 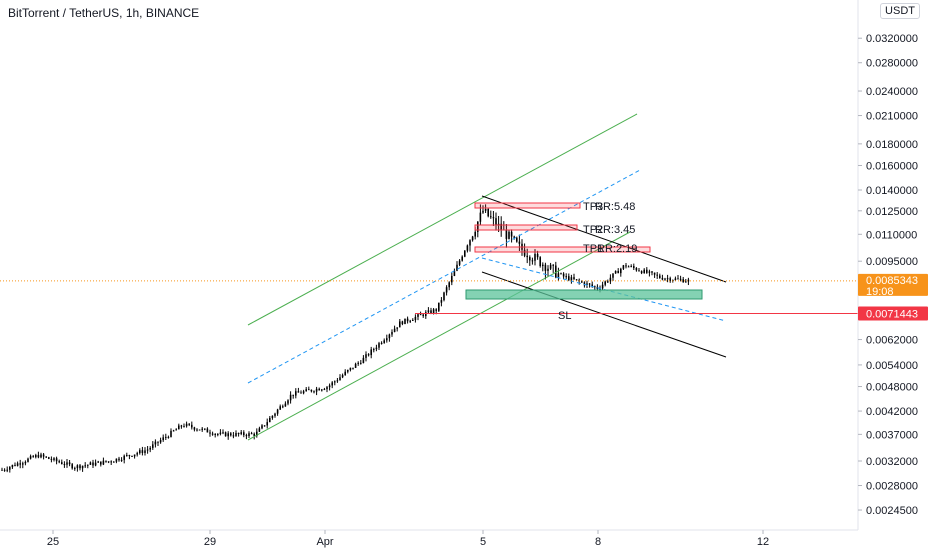 I want to click on rr1-label: RR:2.19, so click(x=617, y=249).